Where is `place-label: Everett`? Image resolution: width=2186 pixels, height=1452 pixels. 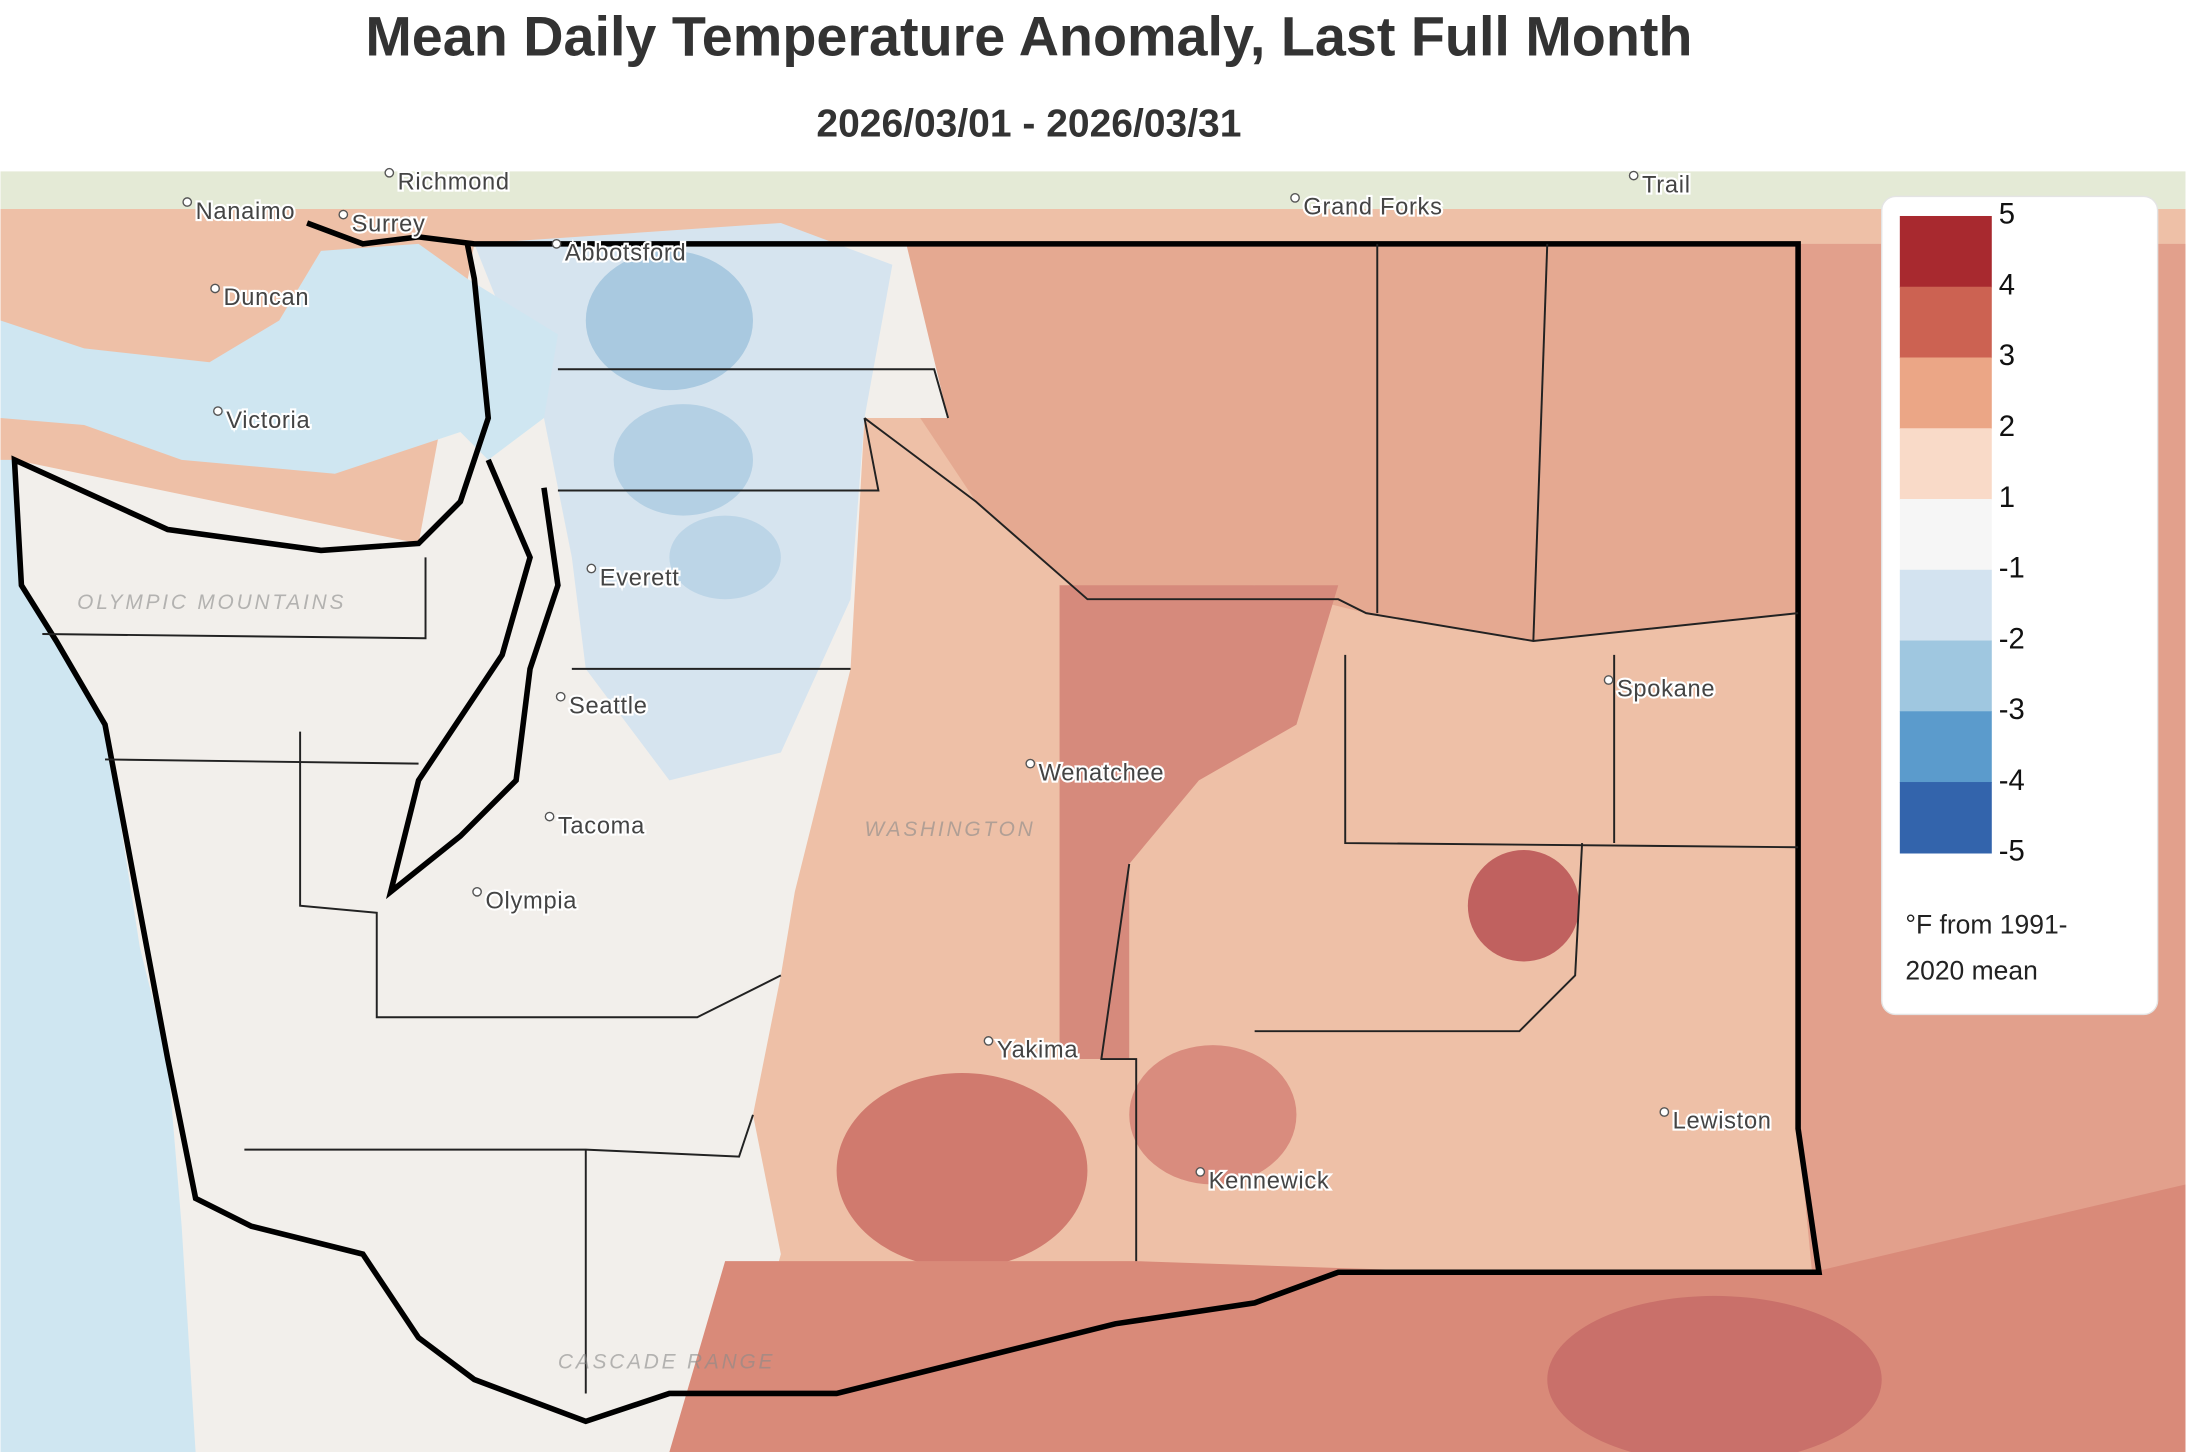 place-label: Everett is located at coordinates (640, 578).